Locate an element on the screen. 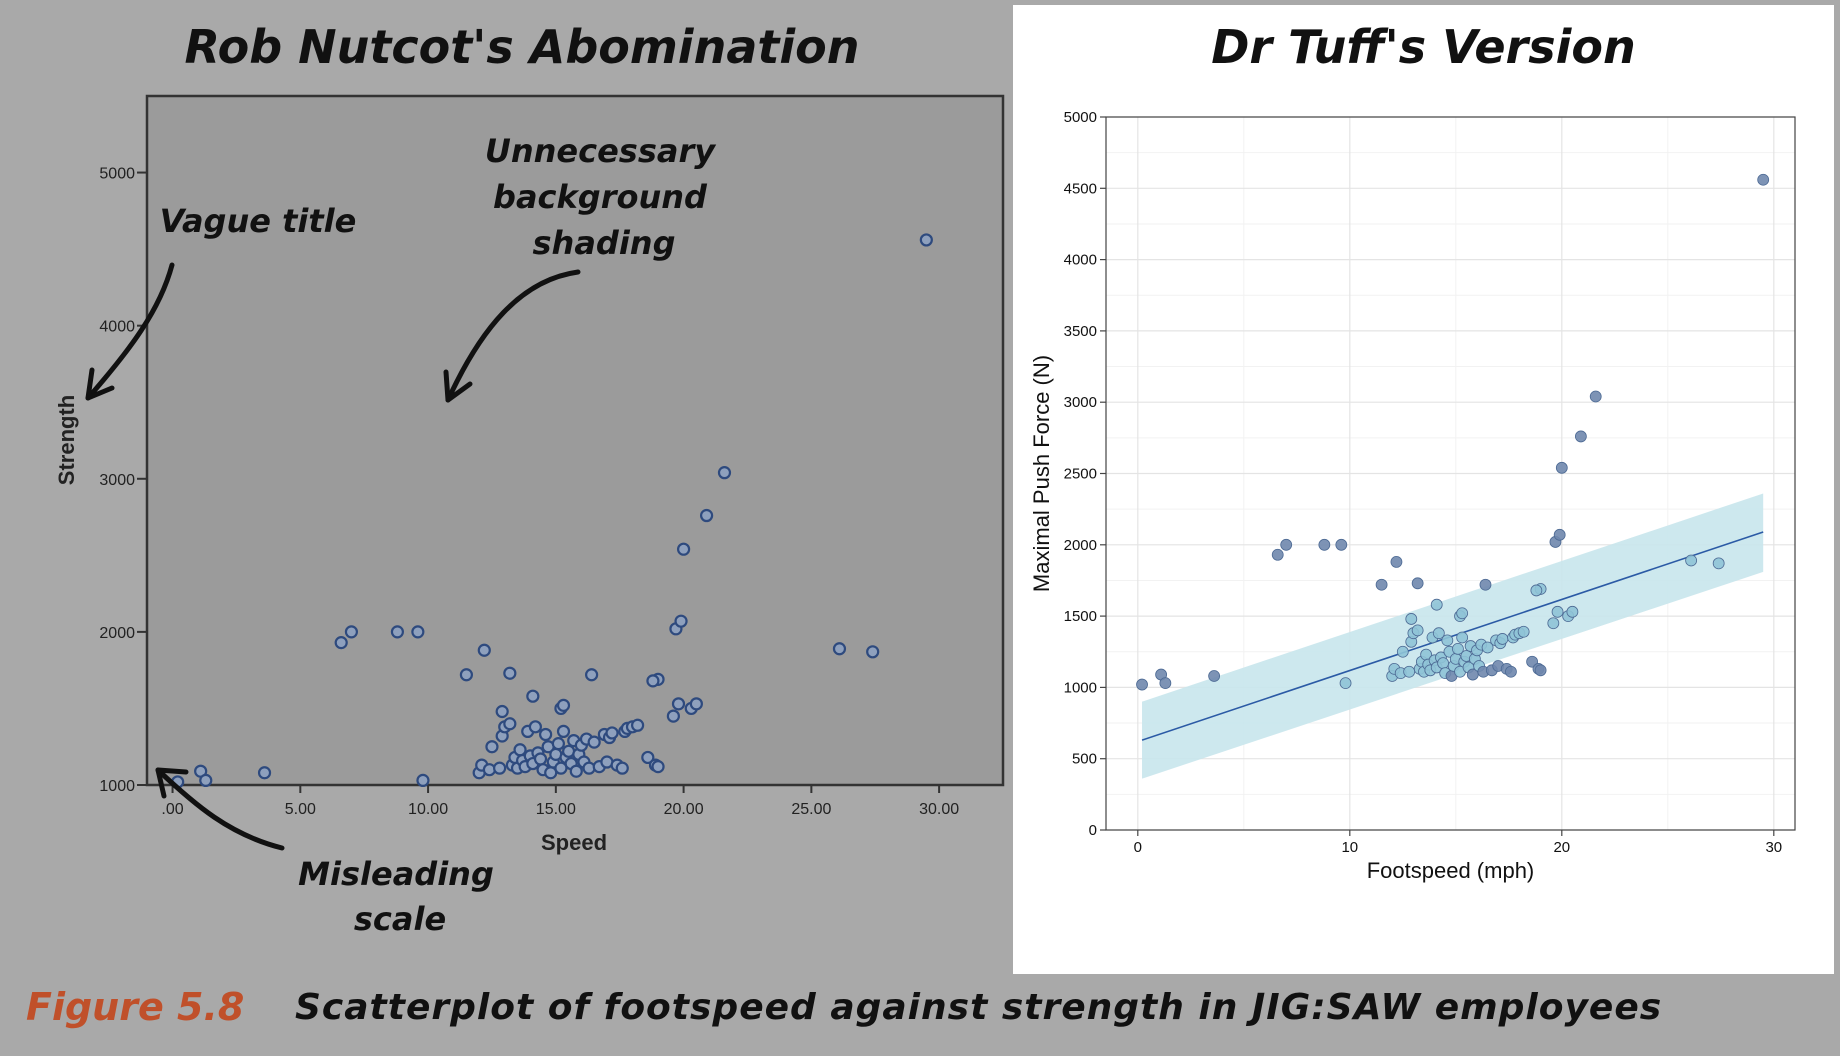 The image size is (1840, 1056). y-axis-label: Strength is located at coordinates (66, 440).